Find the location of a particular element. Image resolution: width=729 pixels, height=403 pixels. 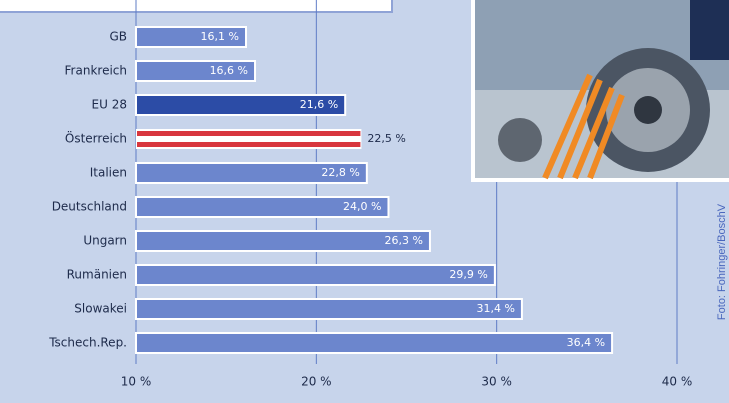

title-box is located at coordinates (196, 6).